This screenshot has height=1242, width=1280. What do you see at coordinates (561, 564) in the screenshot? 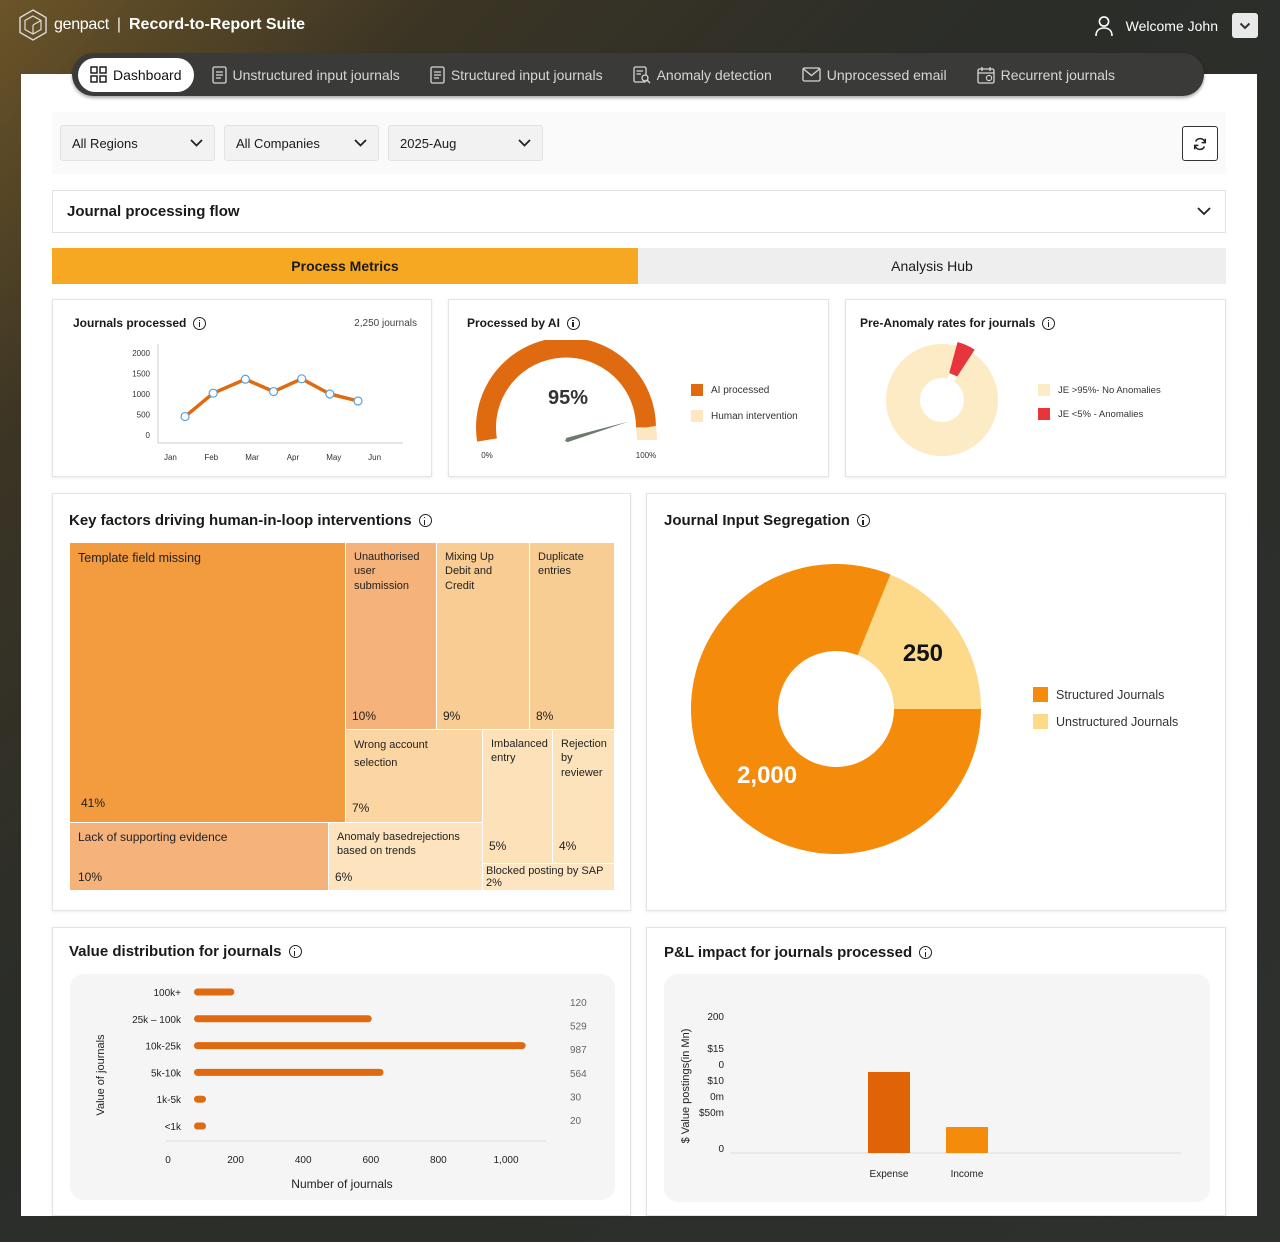
I see `cell-label: Duplicate entries` at bounding box center [561, 564].